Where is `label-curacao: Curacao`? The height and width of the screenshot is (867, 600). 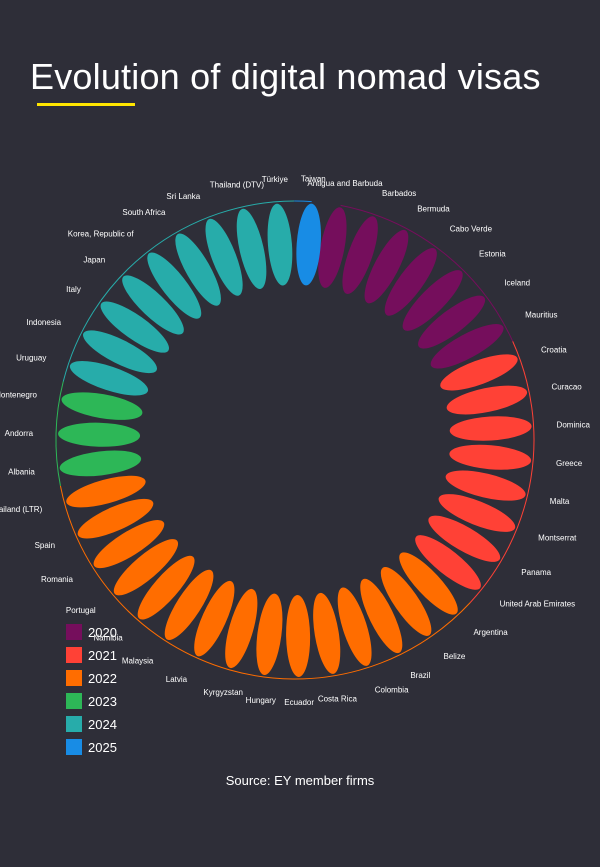
label-curacao: Curacao is located at coordinates (566, 387).